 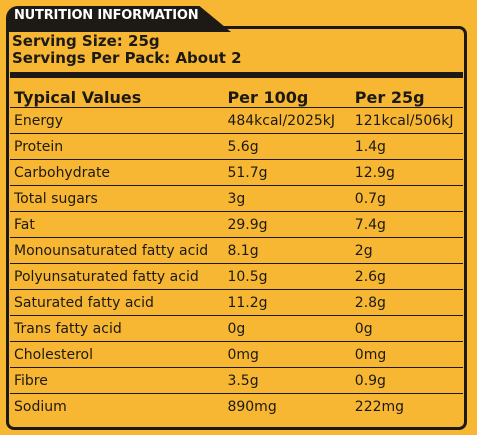 I want to click on table-row: Carbohydrate 51.7g 12.9g, so click(x=236, y=172).